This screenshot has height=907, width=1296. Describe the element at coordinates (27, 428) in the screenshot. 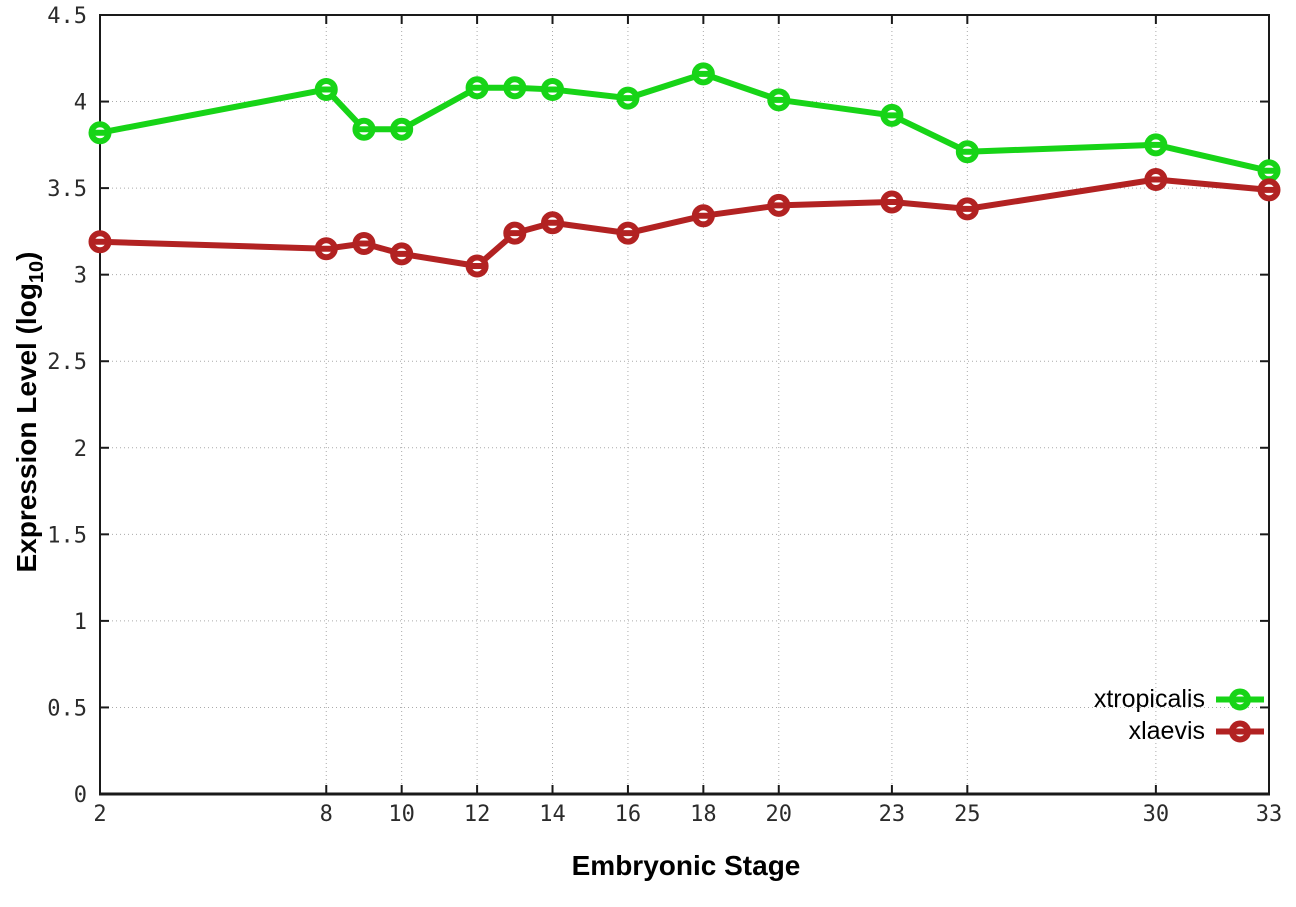

I see `y-axis-title-text: Expression Level (log` at that location.